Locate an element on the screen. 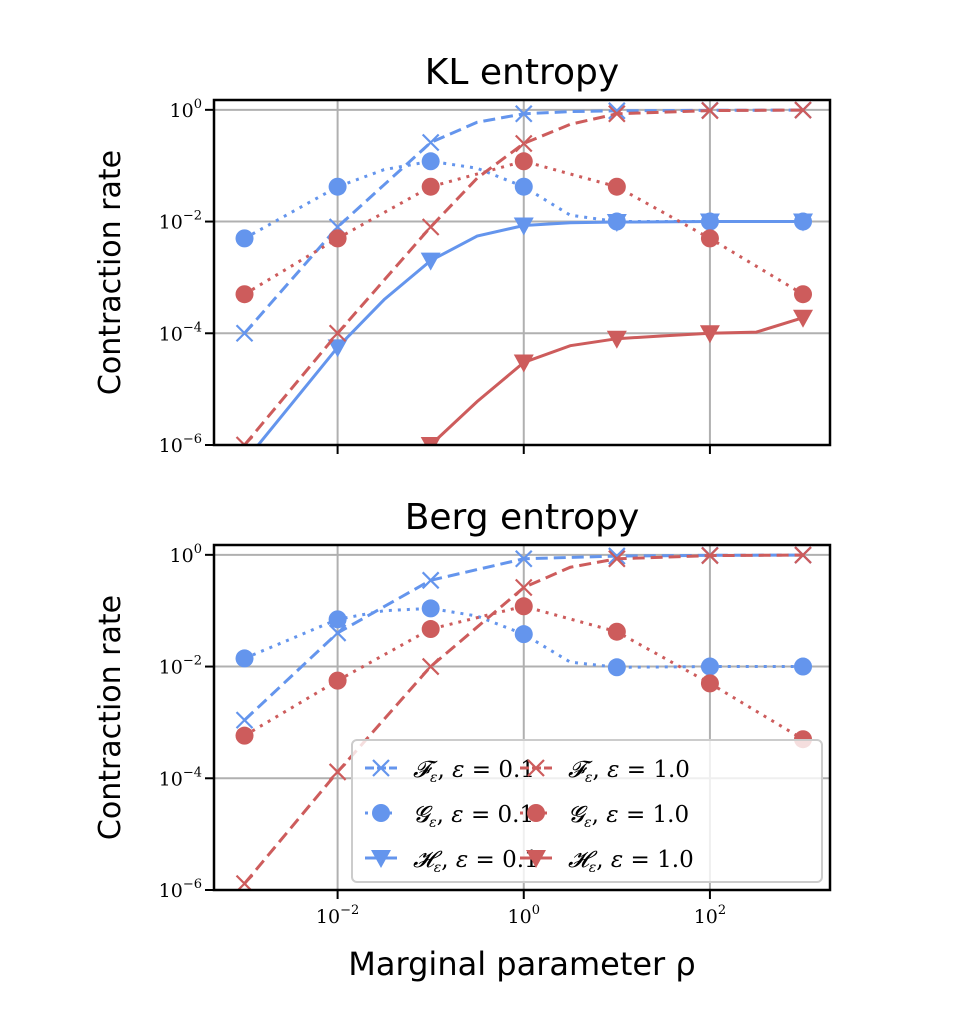 The height and width of the screenshot is (1020, 956). tick-exponent: 2 is located at coordinates (722, 910).